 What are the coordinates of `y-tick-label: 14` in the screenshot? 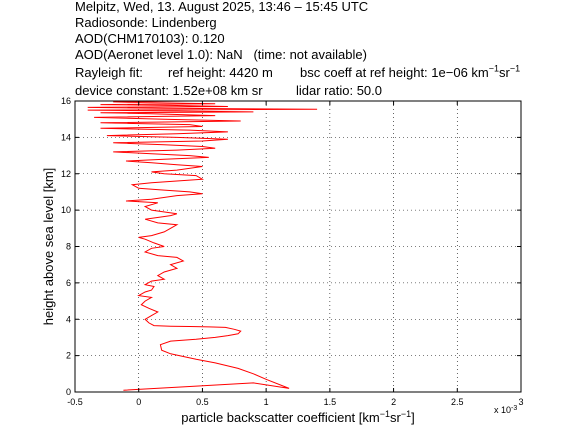 It's located at (66, 137).